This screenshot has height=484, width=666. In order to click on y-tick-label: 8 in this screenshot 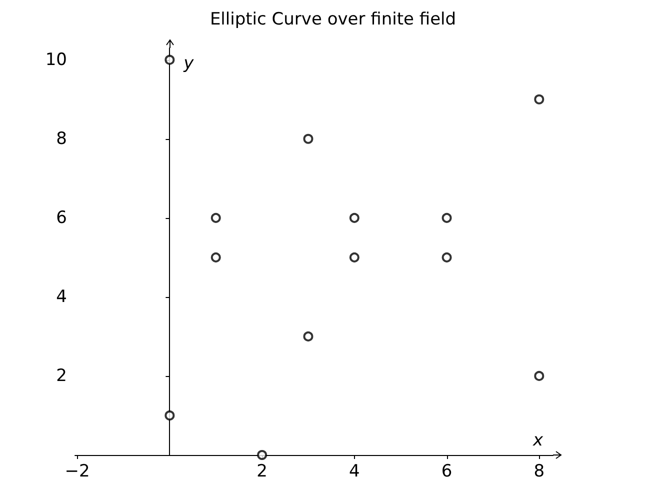, I will do `click(61, 138)`.